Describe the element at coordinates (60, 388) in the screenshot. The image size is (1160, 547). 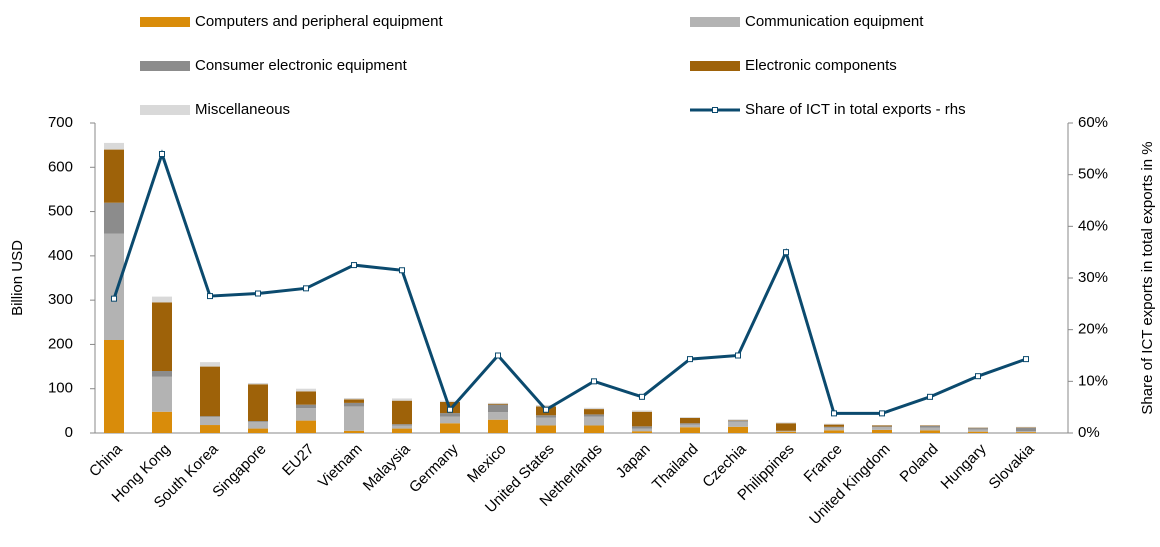
I see `y-tick-label: 100` at that location.